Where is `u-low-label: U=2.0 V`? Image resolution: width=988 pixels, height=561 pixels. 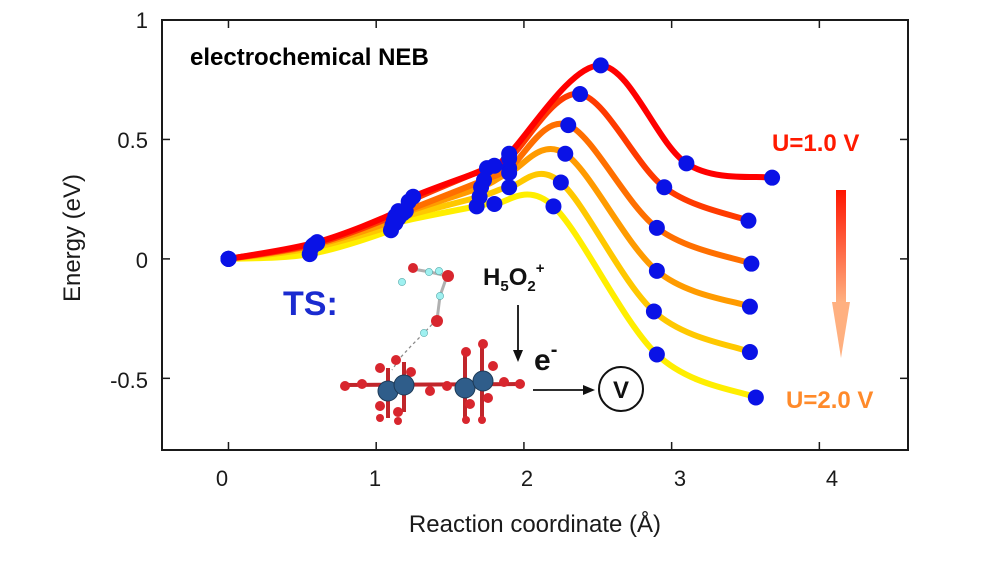
u-low-label: U=2.0 V is located at coordinates (829, 400).